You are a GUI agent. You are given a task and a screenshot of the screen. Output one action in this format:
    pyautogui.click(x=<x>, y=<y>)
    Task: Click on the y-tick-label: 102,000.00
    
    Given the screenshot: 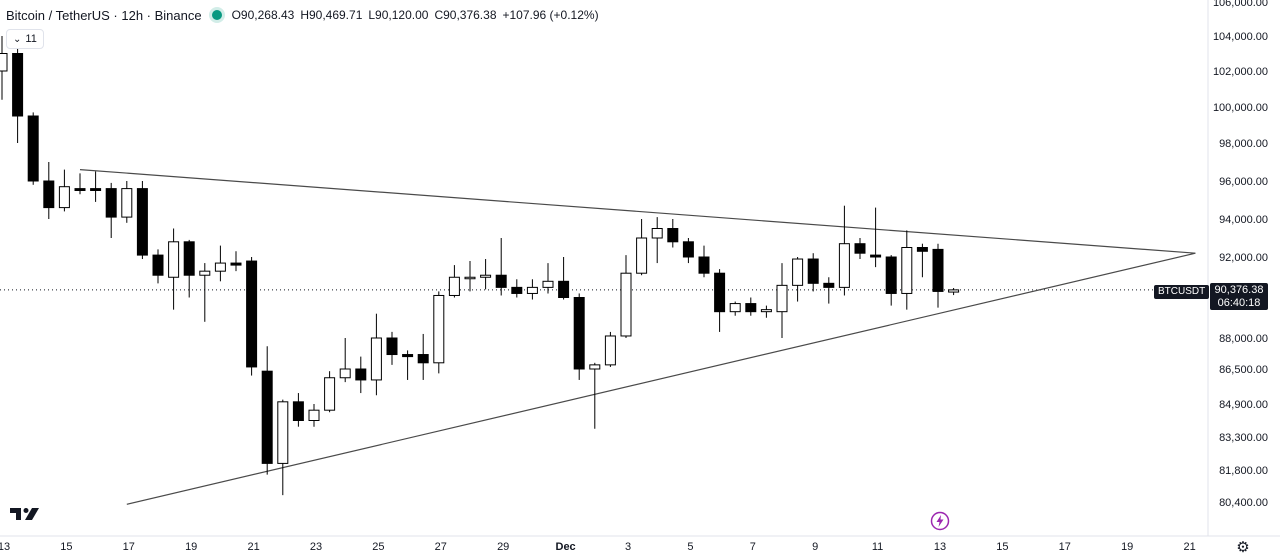 What is the action you would take?
    pyautogui.click(x=1240, y=72)
    